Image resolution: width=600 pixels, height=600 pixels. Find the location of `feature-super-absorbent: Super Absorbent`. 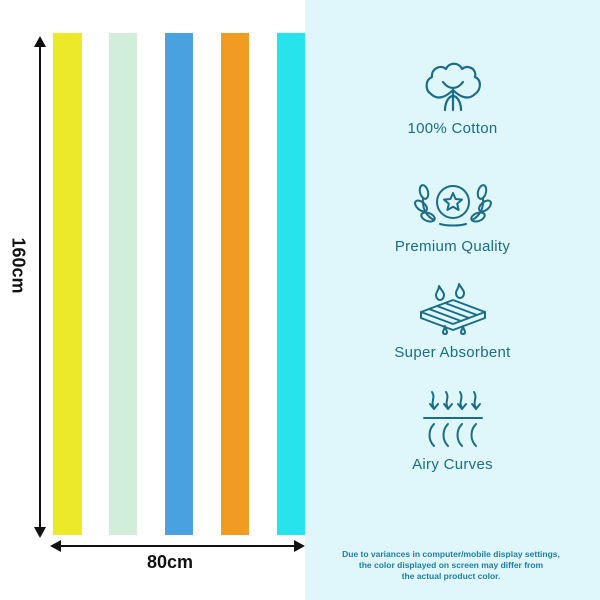

feature-super-absorbent: Super Absorbent is located at coordinates (452, 318).